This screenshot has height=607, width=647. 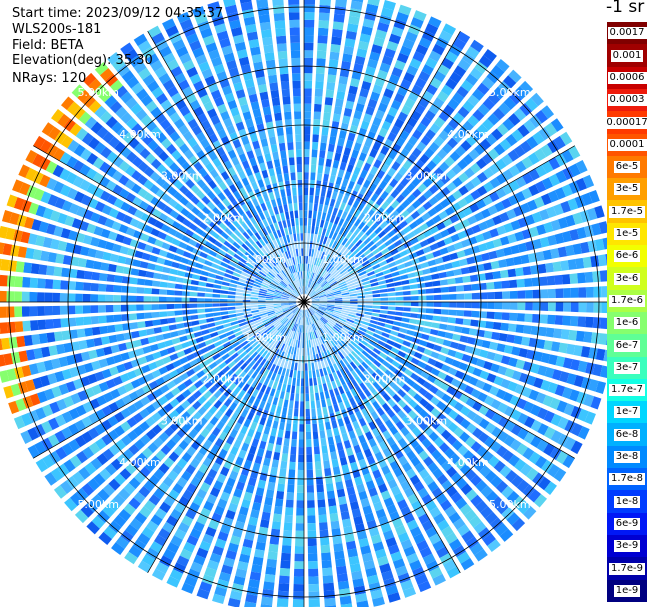 I want to click on colorbar-tick-label: 1e-7, so click(x=627, y=412).